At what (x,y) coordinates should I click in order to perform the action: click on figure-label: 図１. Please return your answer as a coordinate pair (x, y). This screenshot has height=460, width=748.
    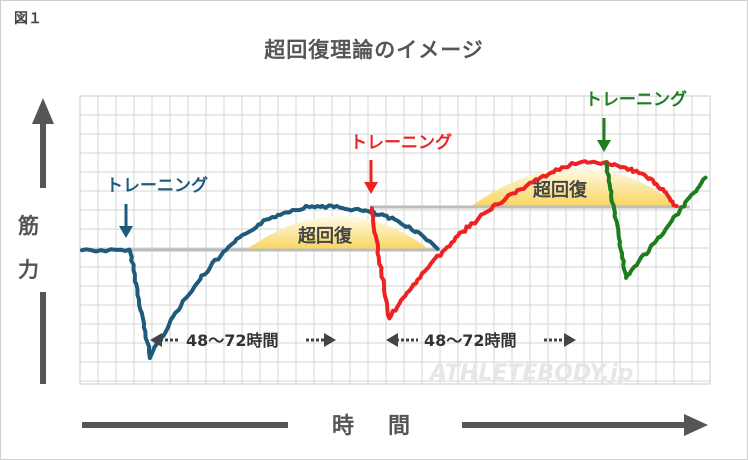
    Looking at the image, I should click on (28, 19).